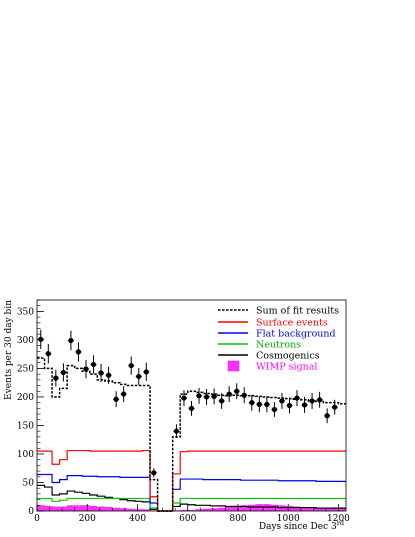  What do you see at coordinates (25, 341) in the screenshot?
I see `y-tick-label: 300` at bounding box center [25, 341].